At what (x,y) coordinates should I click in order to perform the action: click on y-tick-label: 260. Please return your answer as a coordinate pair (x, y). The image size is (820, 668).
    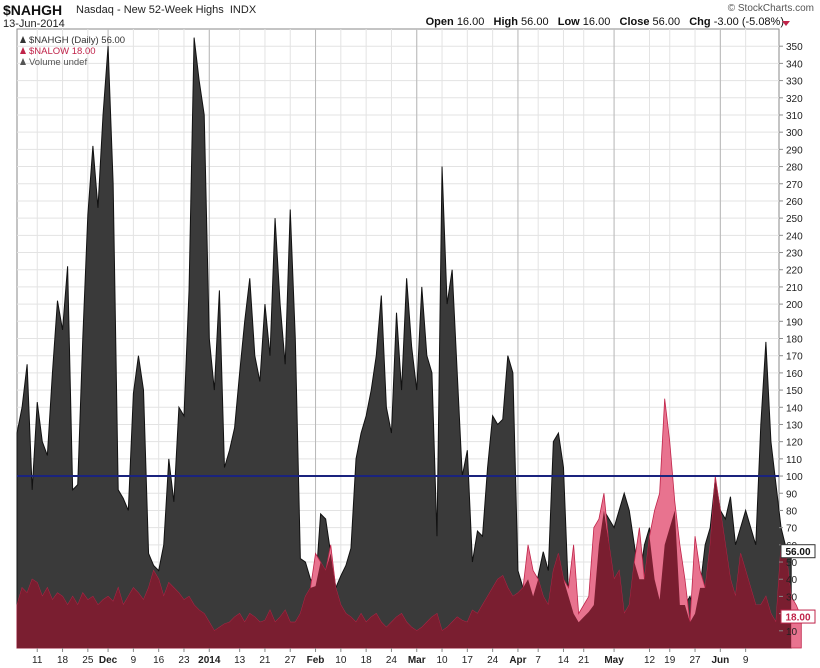
    Looking at the image, I should click on (794, 202).